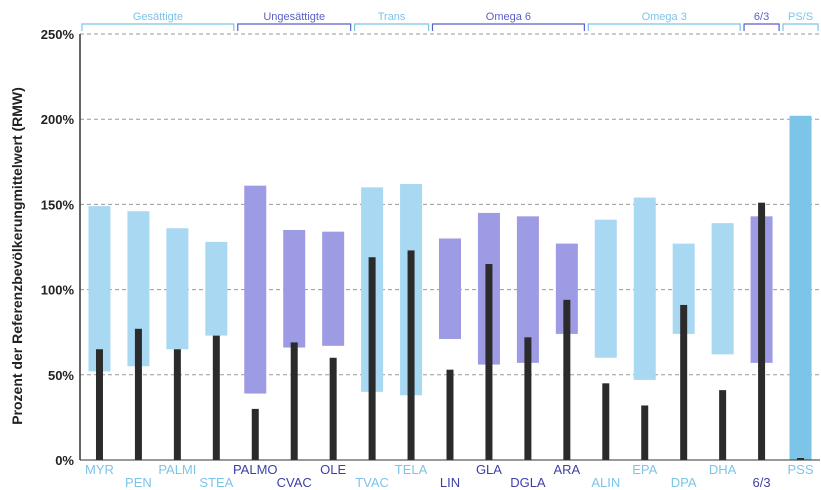  What do you see at coordinates (58, 204) in the screenshot?
I see `y-tick-label: 150%` at bounding box center [58, 204].